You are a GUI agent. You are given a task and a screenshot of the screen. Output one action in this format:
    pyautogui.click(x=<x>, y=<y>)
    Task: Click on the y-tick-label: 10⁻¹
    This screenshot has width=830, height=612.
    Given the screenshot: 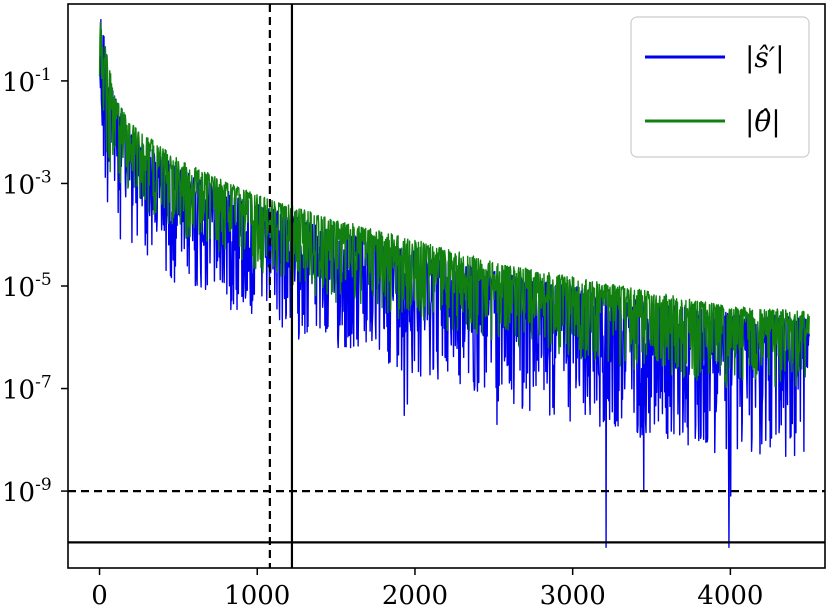 What is the action you would take?
    pyautogui.click(x=27, y=81)
    